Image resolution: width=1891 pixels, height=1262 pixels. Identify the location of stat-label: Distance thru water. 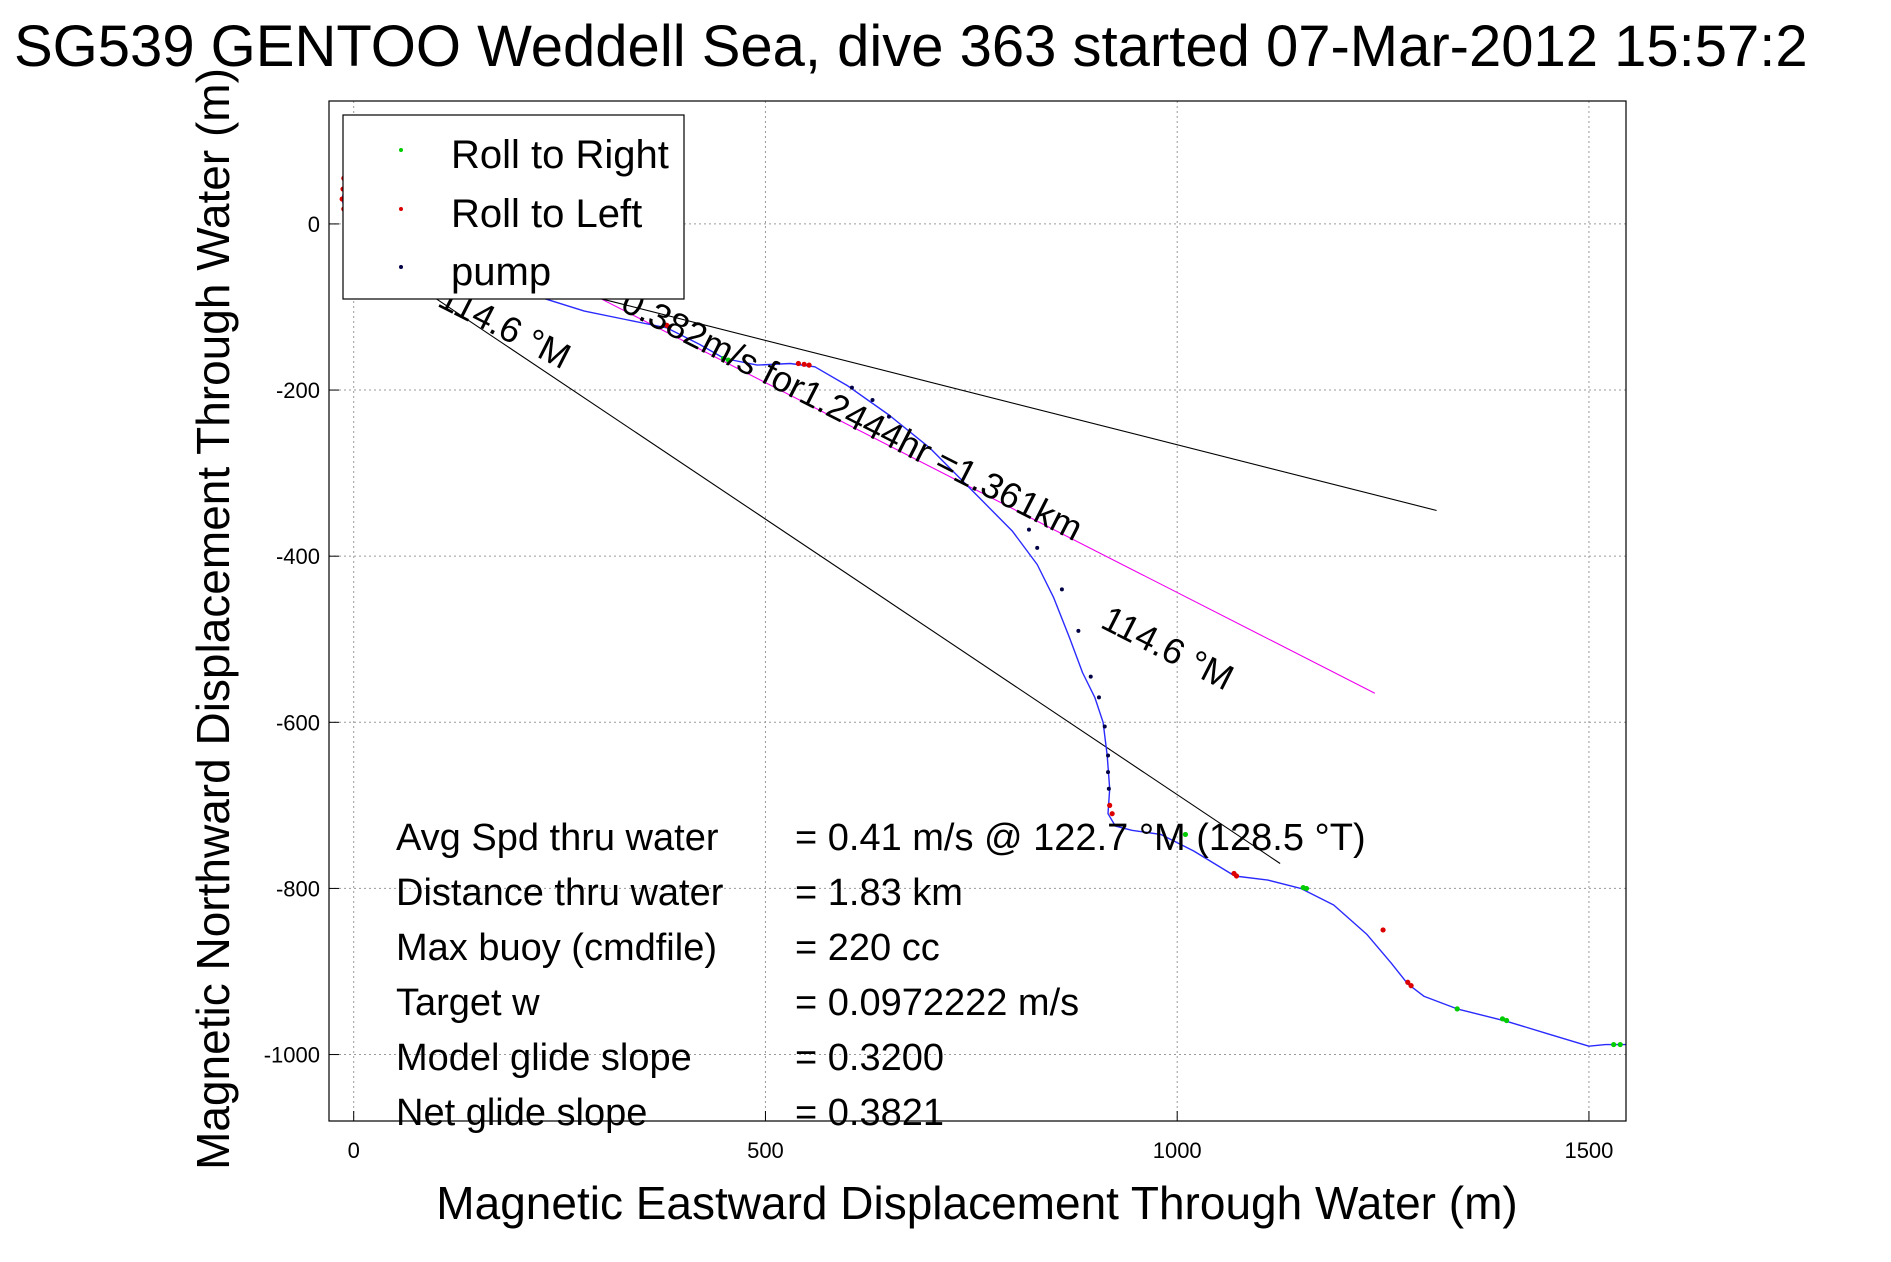
(560, 893).